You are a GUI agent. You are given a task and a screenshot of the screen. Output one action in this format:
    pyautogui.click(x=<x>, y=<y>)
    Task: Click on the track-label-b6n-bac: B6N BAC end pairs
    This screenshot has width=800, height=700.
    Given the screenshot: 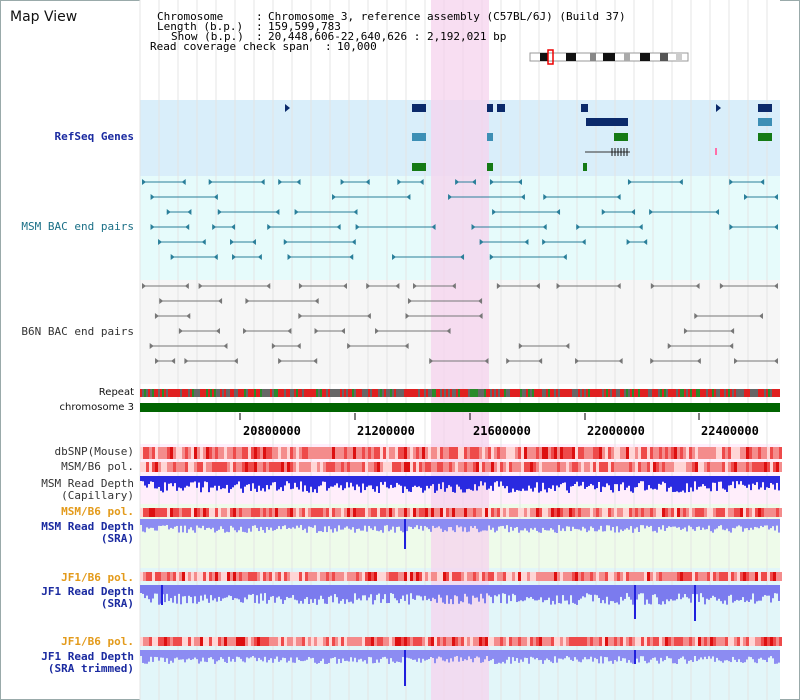 What is the action you would take?
    pyautogui.click(x=77, y=331)
    